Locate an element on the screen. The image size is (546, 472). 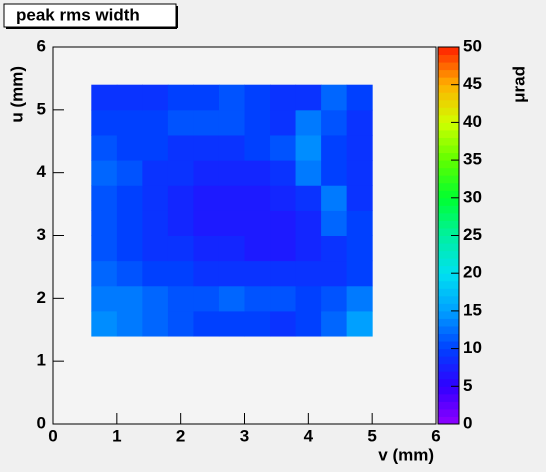
x-tick-label: 4 is located at coordinates (309, 435).